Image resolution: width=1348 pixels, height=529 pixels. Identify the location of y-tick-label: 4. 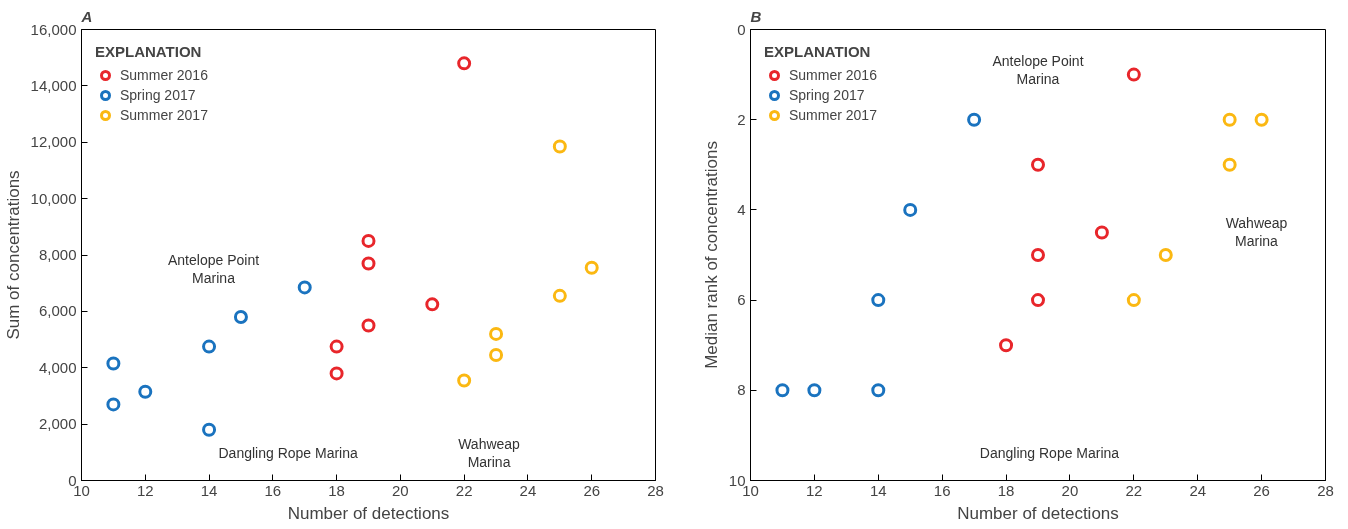
(741, 209).